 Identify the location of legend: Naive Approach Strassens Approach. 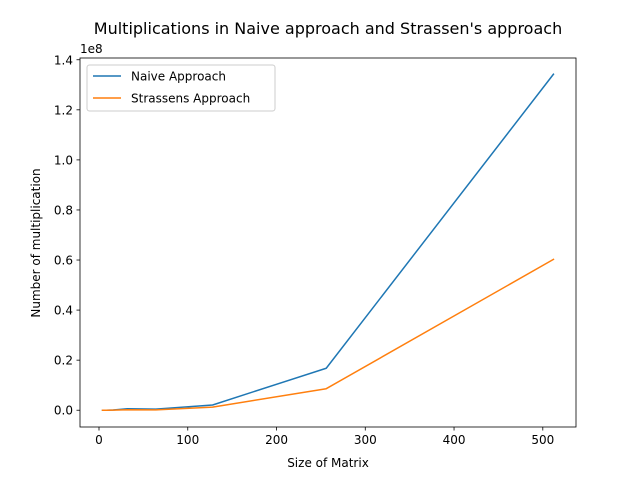
(181, 88).